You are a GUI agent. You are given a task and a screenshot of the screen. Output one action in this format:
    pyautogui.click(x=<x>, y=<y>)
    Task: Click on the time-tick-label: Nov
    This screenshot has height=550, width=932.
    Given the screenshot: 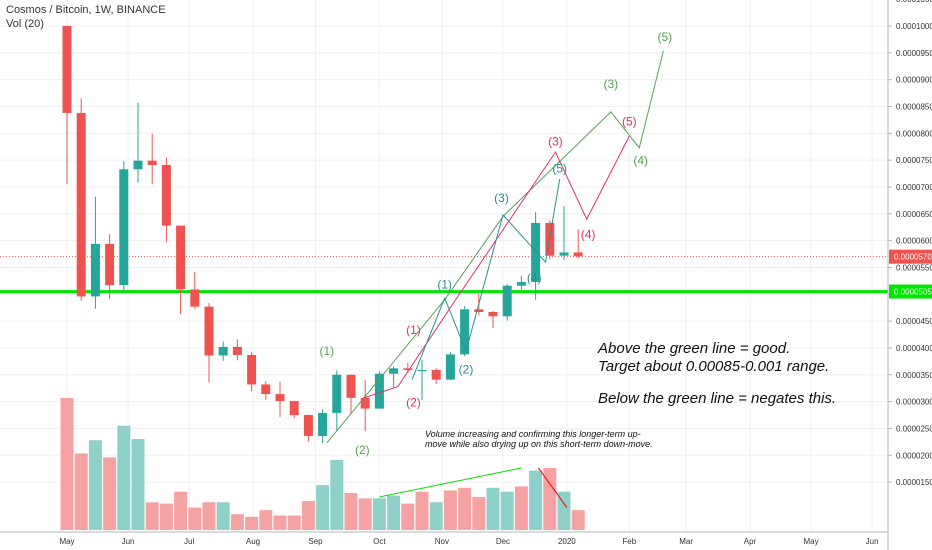 What is the action you would take?
    pyautogui.click(x=442, y=541)
    